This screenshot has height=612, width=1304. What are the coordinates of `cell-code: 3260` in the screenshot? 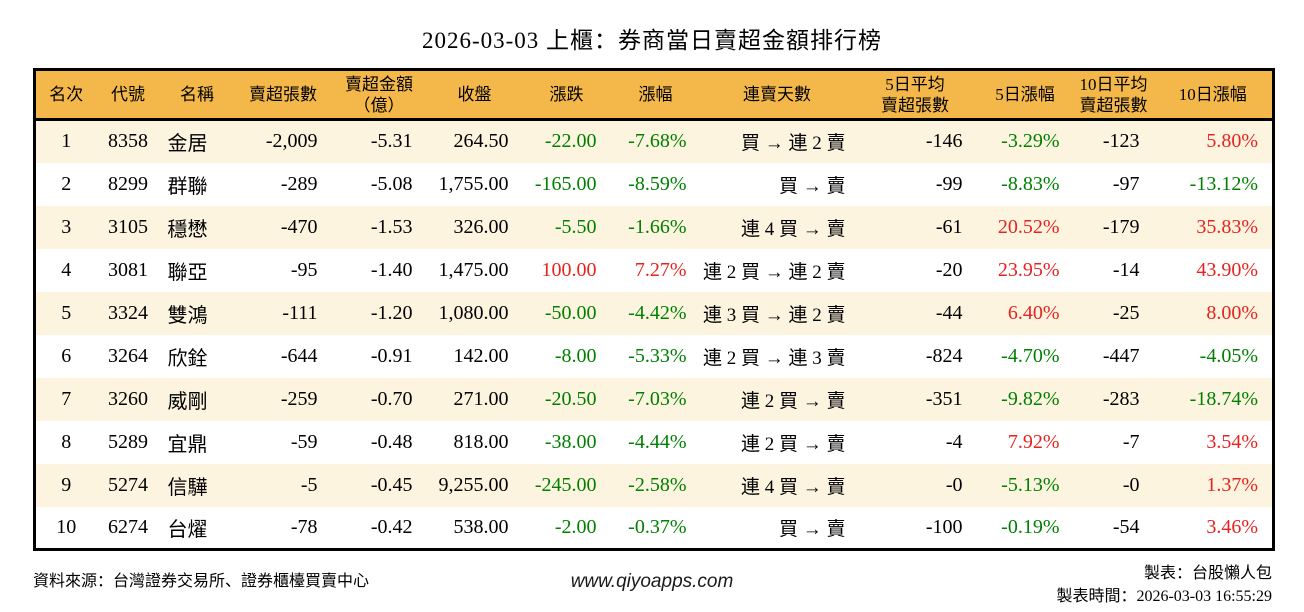 It's located at (128, 398).